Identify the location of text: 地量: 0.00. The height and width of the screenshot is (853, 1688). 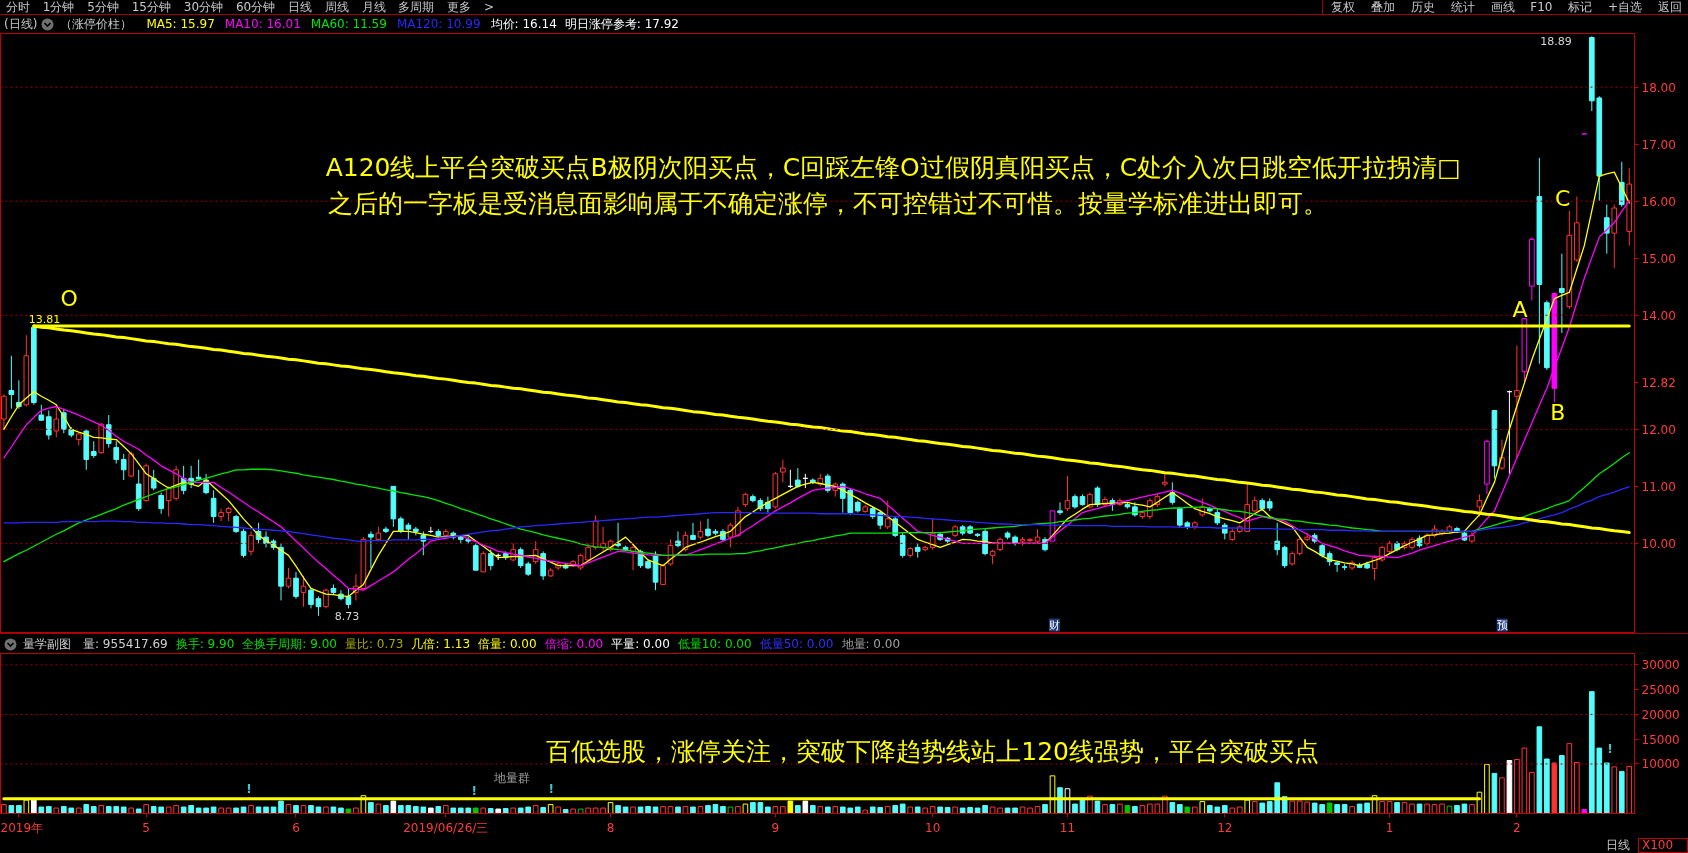
(871, 644).